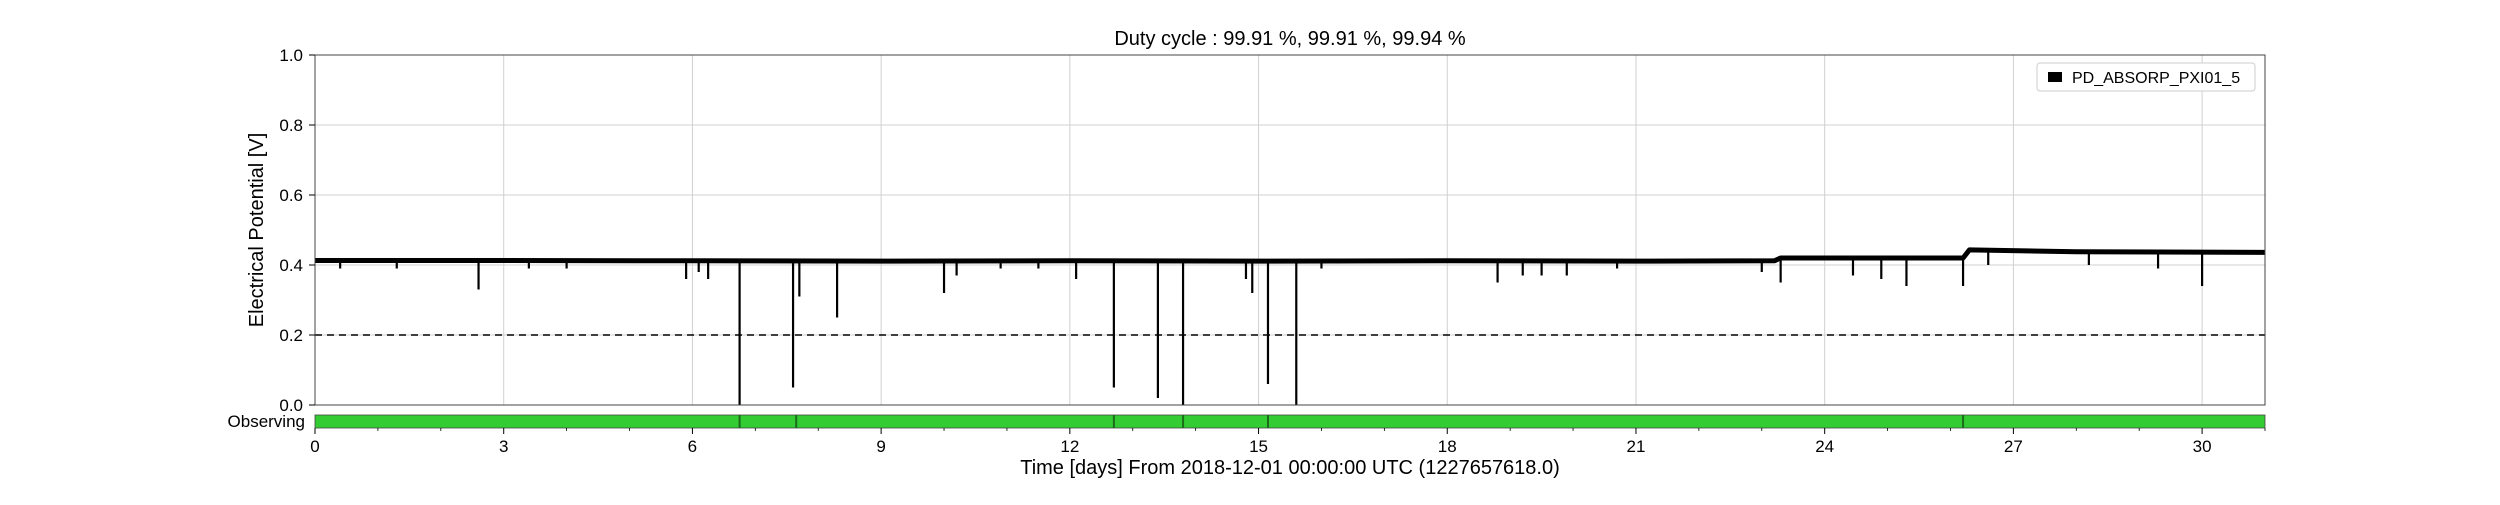 The image size is (2500, 505). What do you see at coordinates (1258, 446) in the screenshot?
I see `x-tick-label: 15` at bounding box center [1258, 446].